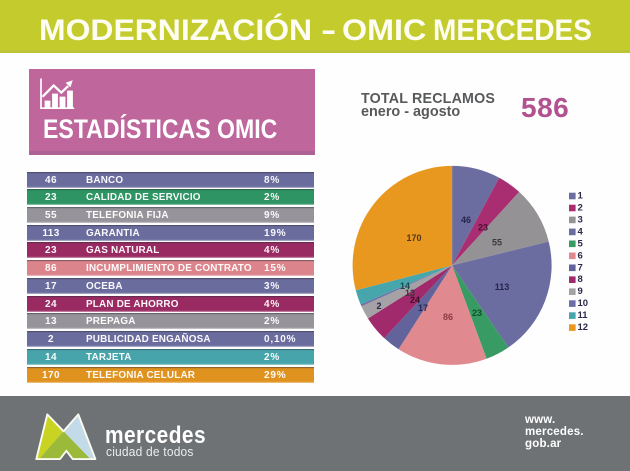 This screenshot has height=471, width=630. Describe the element at coordinates (405, 286) in the screenshot. I see `svg-text: 14` at that location.